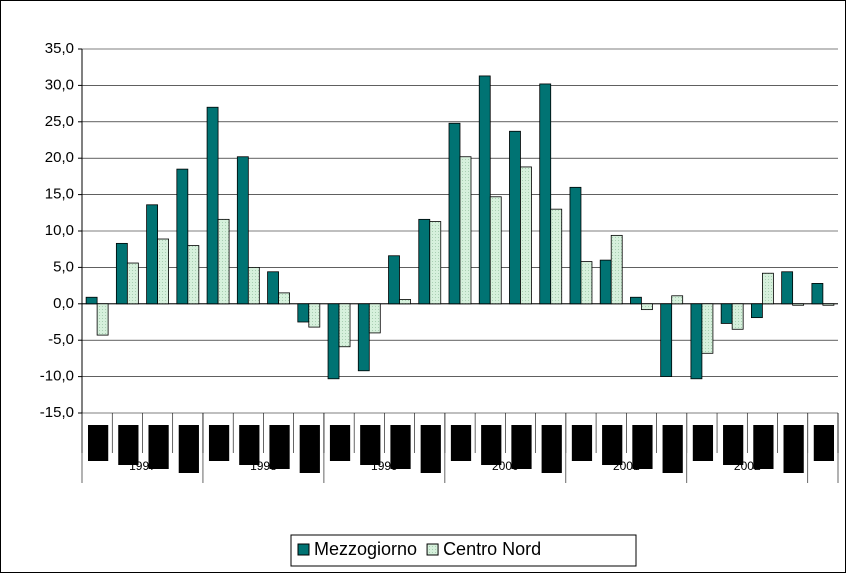  I want to click on y-tick-label: -5,0, so click(61, 339).